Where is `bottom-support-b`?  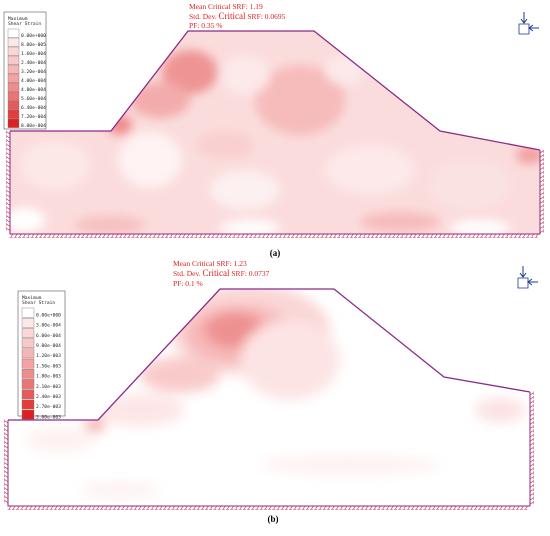 bottom-support-b is located at coordinates (267, 507).